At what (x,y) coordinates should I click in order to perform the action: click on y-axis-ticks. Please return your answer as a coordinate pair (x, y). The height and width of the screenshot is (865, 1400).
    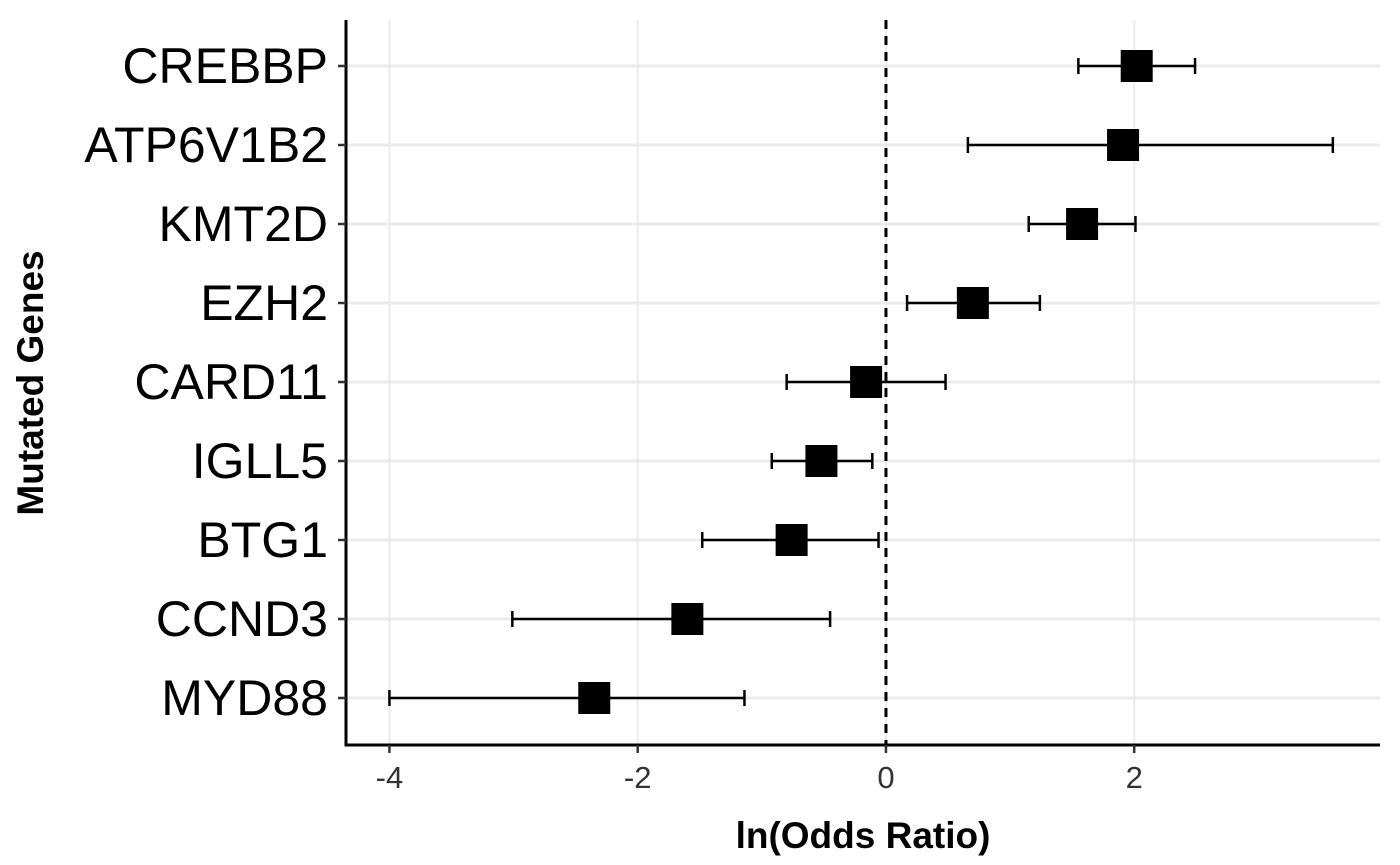
    Looking at the image, I should click on (342, 382).